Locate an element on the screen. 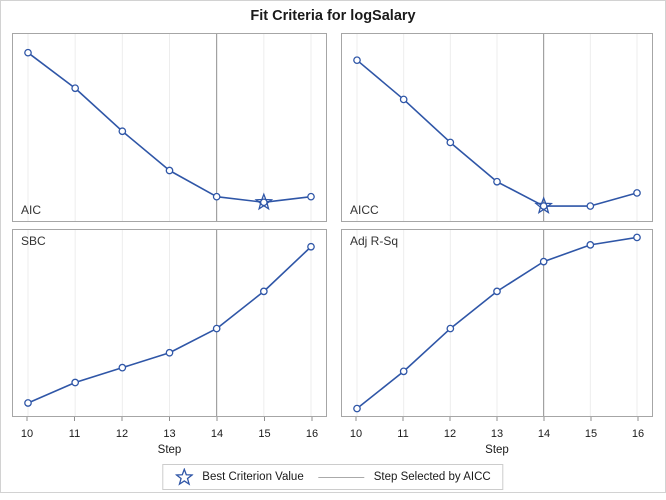  x-axis-right: 10 11 12 13 14 15 16 is located at coordinates (497, 428).